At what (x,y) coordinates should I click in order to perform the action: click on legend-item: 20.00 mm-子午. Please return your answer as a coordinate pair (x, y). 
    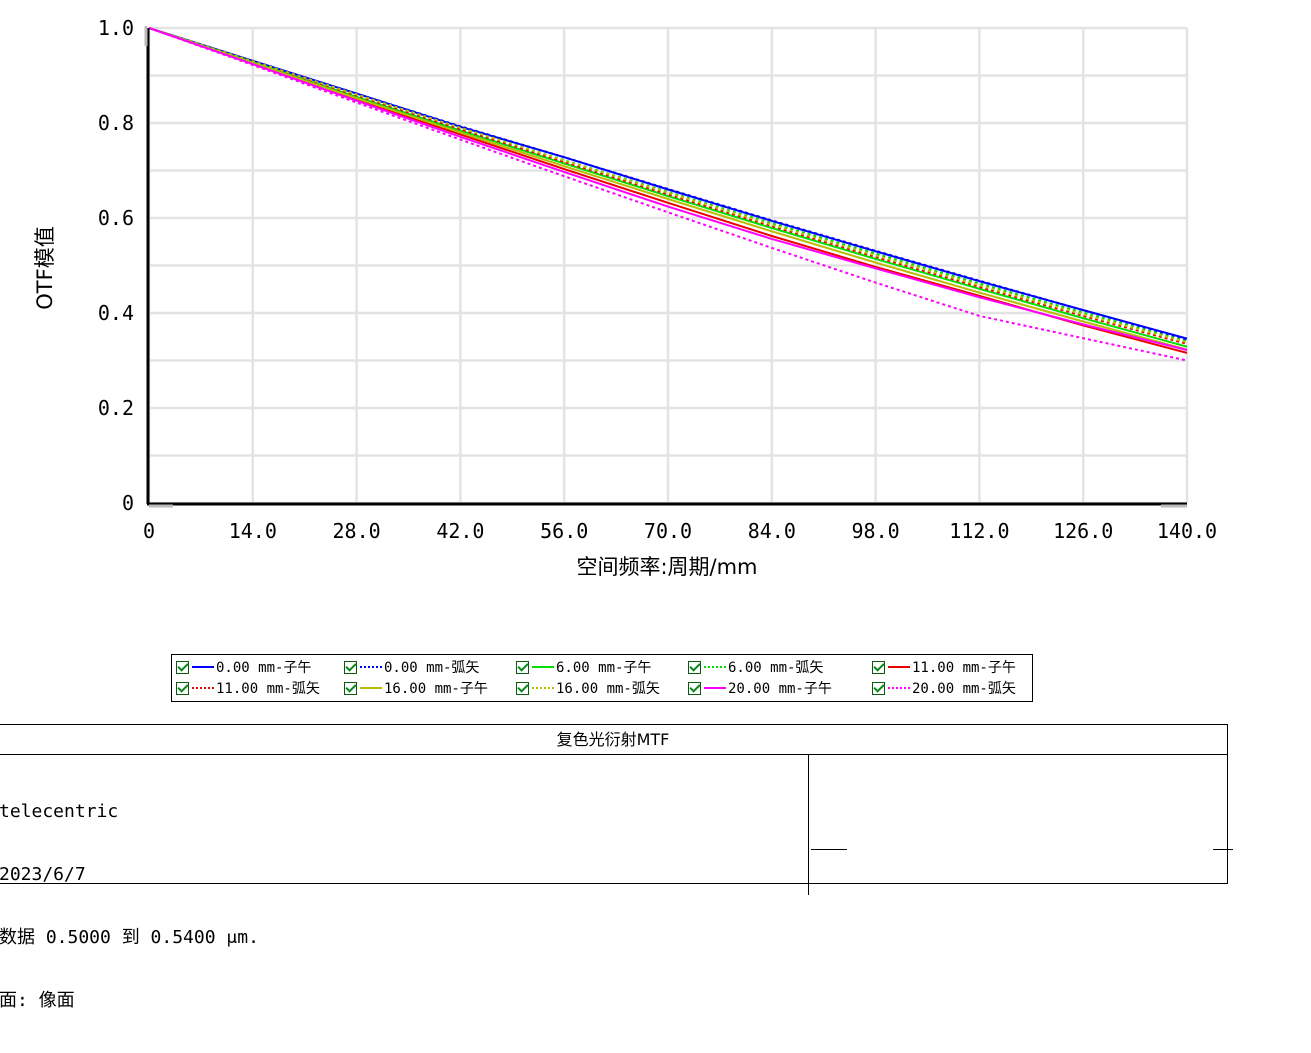
    Looking at the image, I should click on (760, 688).